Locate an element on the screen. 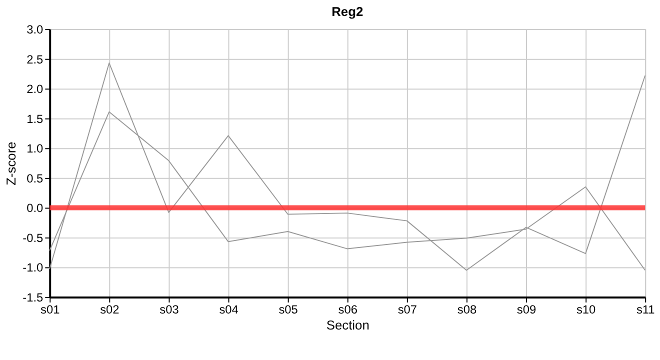 Image resolution: width=660 pixels, height=360 pixels. x-tick-label: s04 is located at coordinates (229, 309).